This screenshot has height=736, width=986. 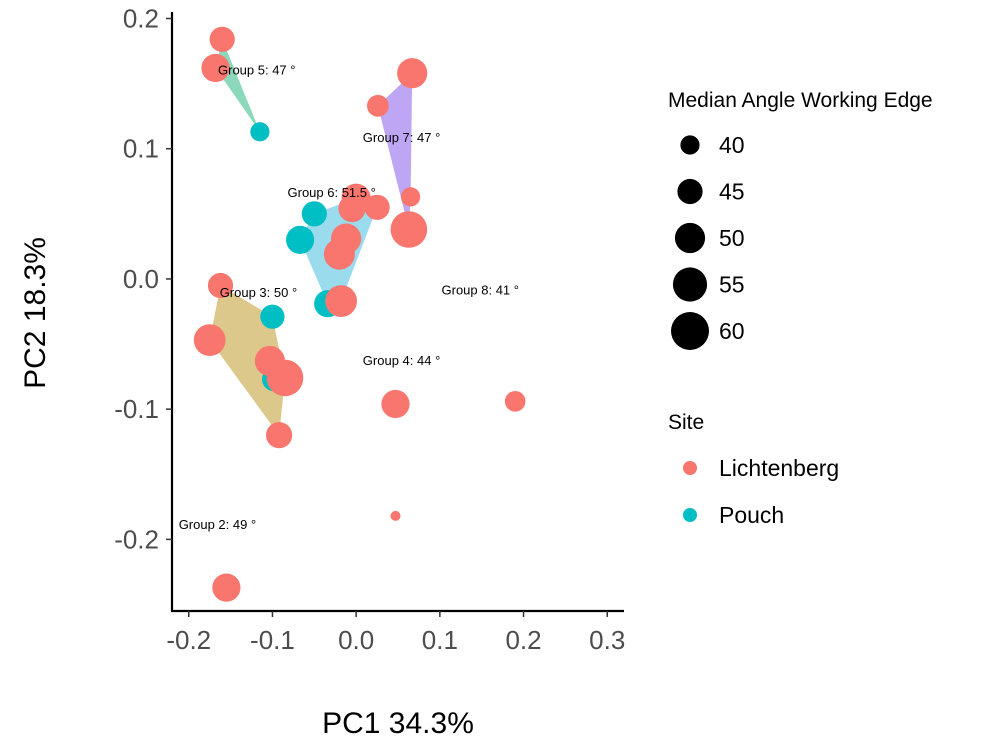 What do you see at coordinates (732, 238) in the screenshot?
I see `size-legend-label: 50` at bounding box center [732, 238].